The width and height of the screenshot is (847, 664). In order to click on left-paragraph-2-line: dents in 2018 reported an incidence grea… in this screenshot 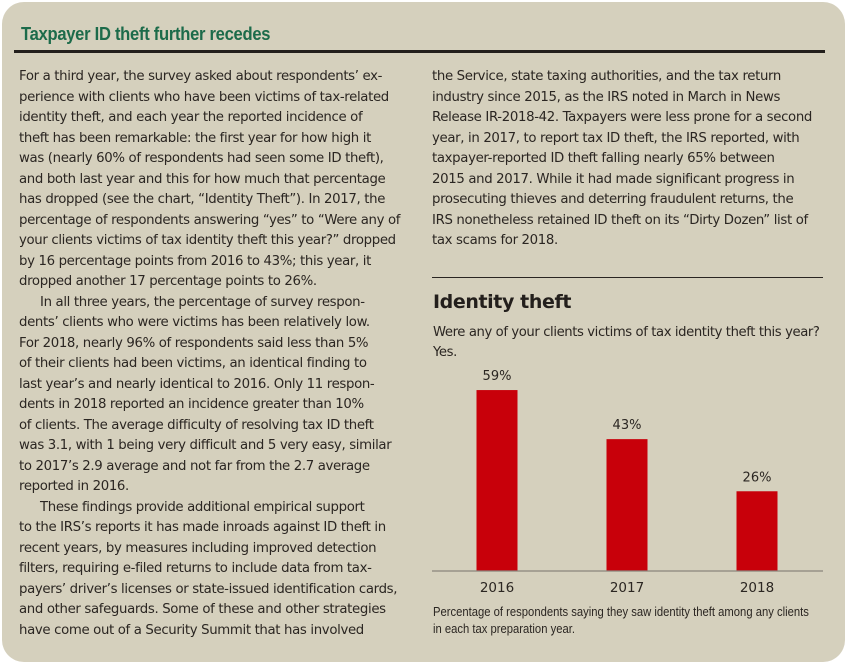, I will do `click(191, 404)`.